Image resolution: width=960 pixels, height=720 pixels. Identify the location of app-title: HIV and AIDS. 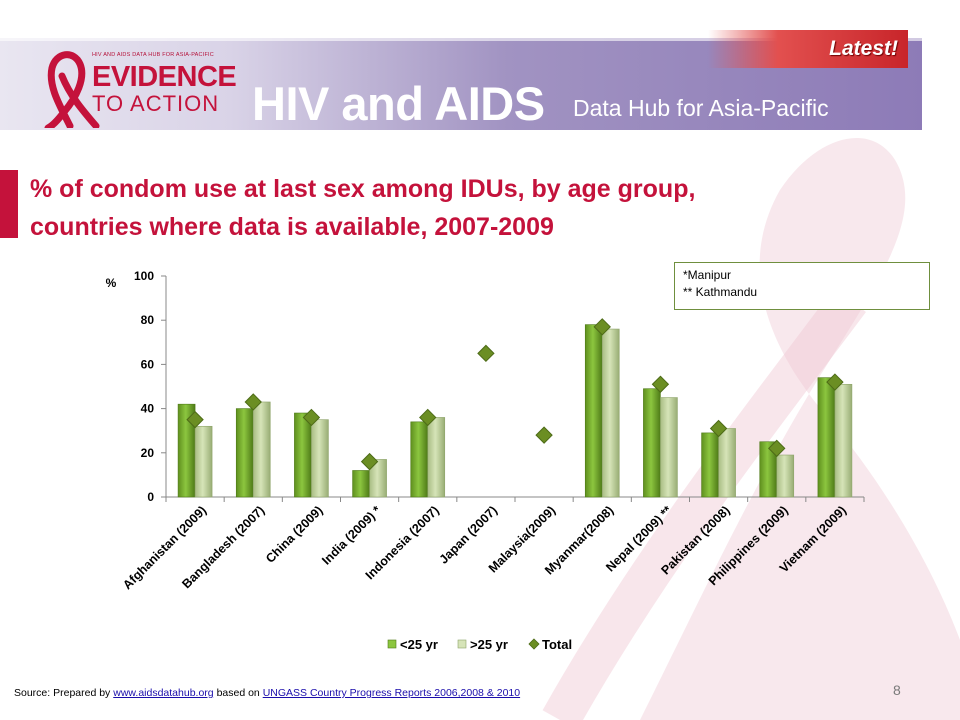
(398, 103).